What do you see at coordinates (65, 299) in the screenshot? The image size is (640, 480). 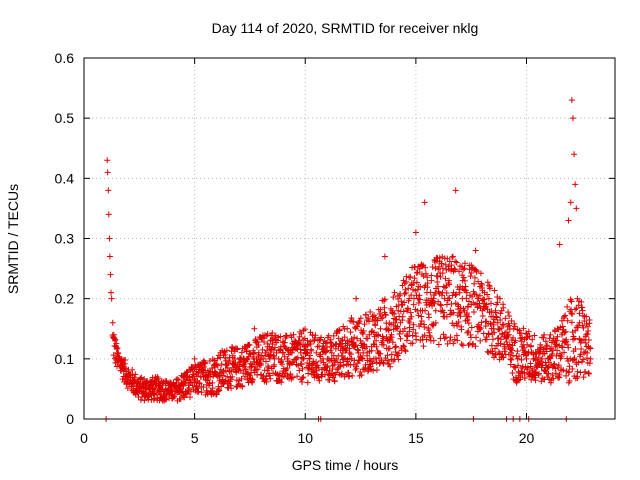 I see `y-tick-label: 0.2` at bounding box center [65, 299].